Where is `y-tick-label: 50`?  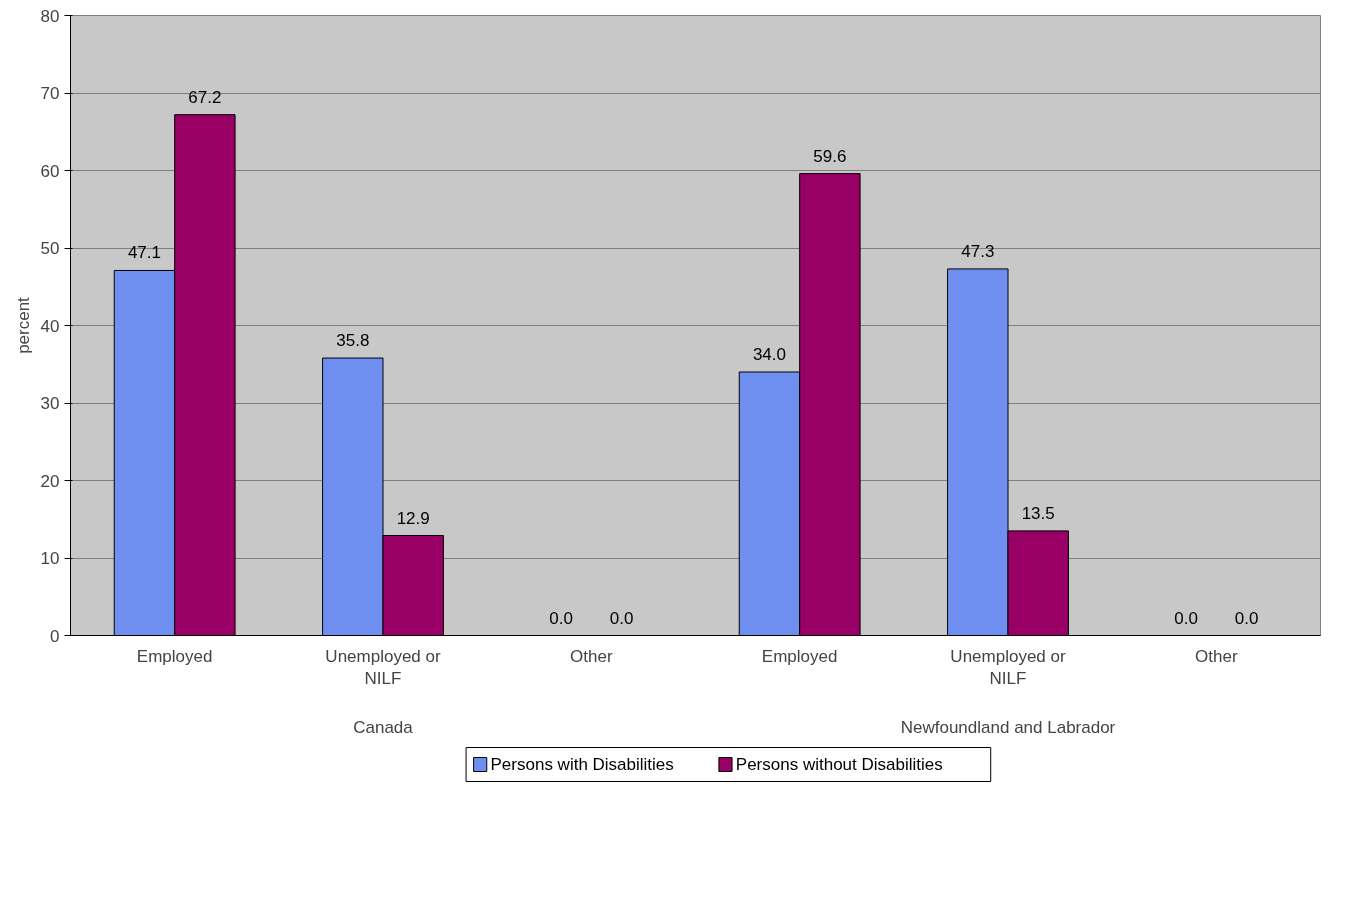
y-tick-label: 50 is located at coordinates (50, 248).